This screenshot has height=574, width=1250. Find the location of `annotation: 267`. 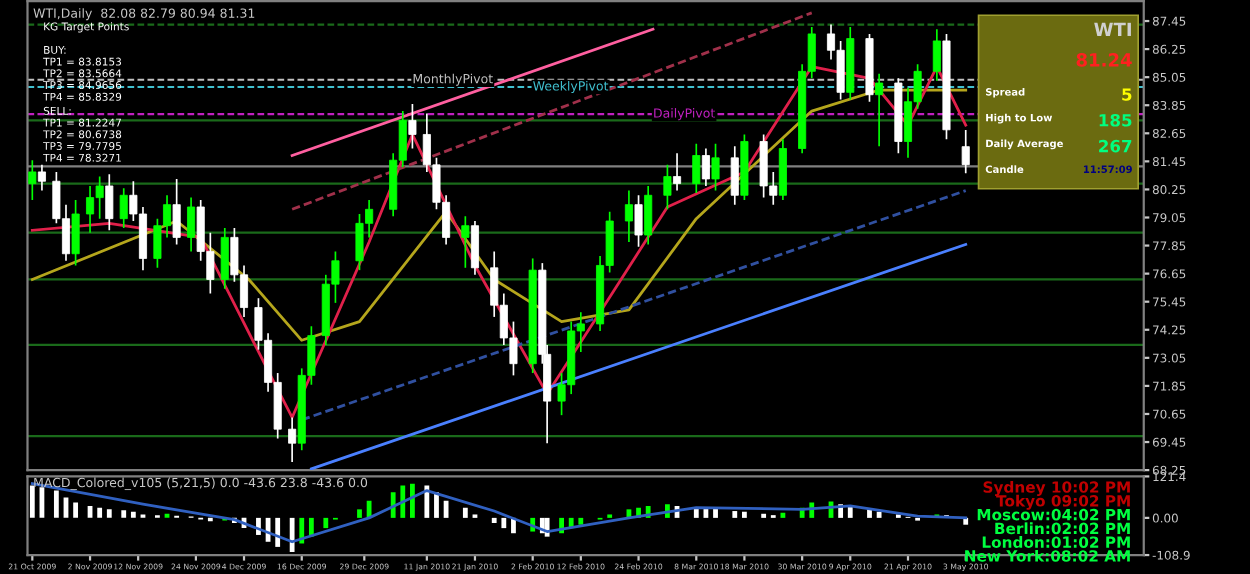

annotation: 267 is located at coordinates (1115, 146).